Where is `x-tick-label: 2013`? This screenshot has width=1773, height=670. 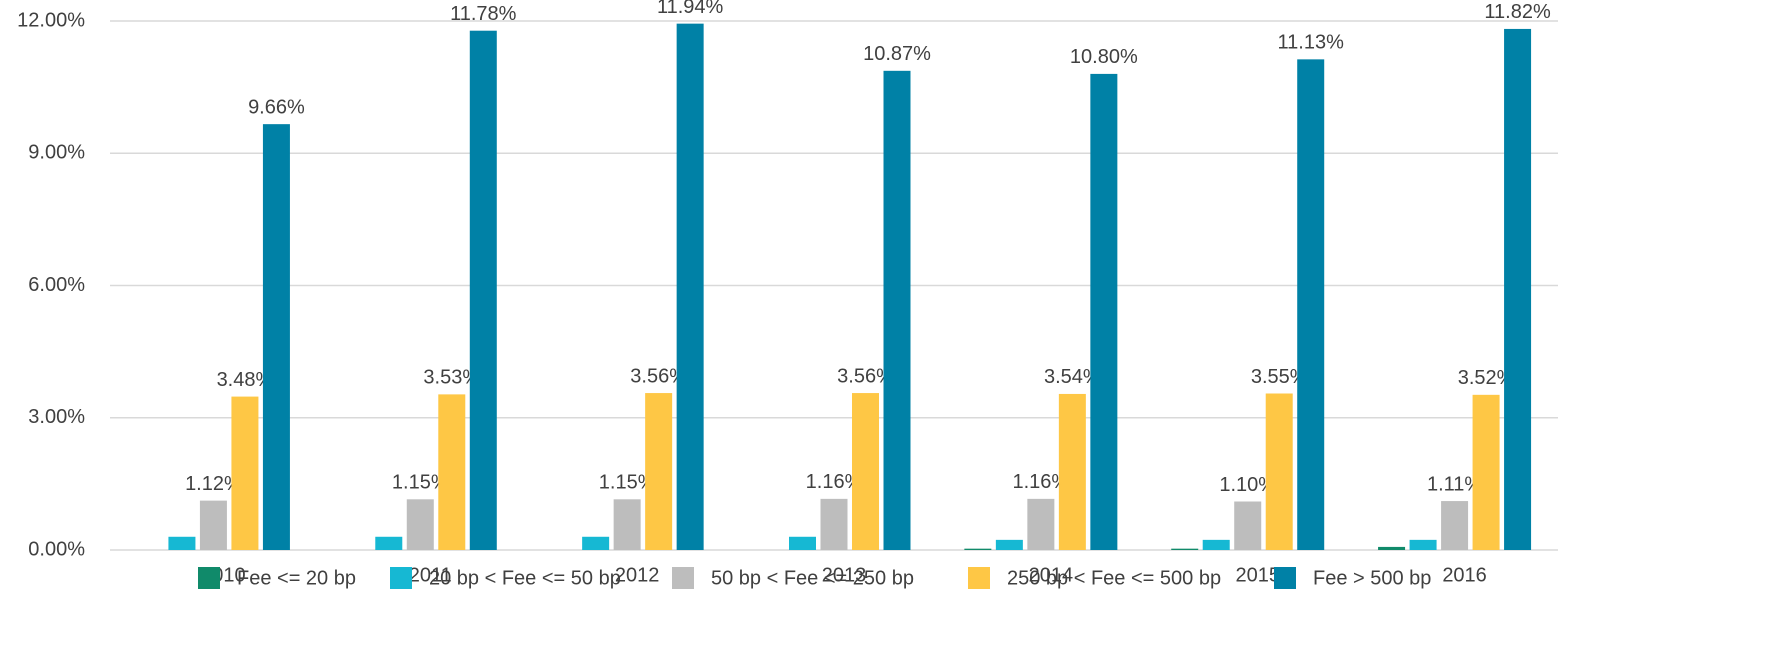
x-tick-label: 2013 is located at coordinates (844, 575).